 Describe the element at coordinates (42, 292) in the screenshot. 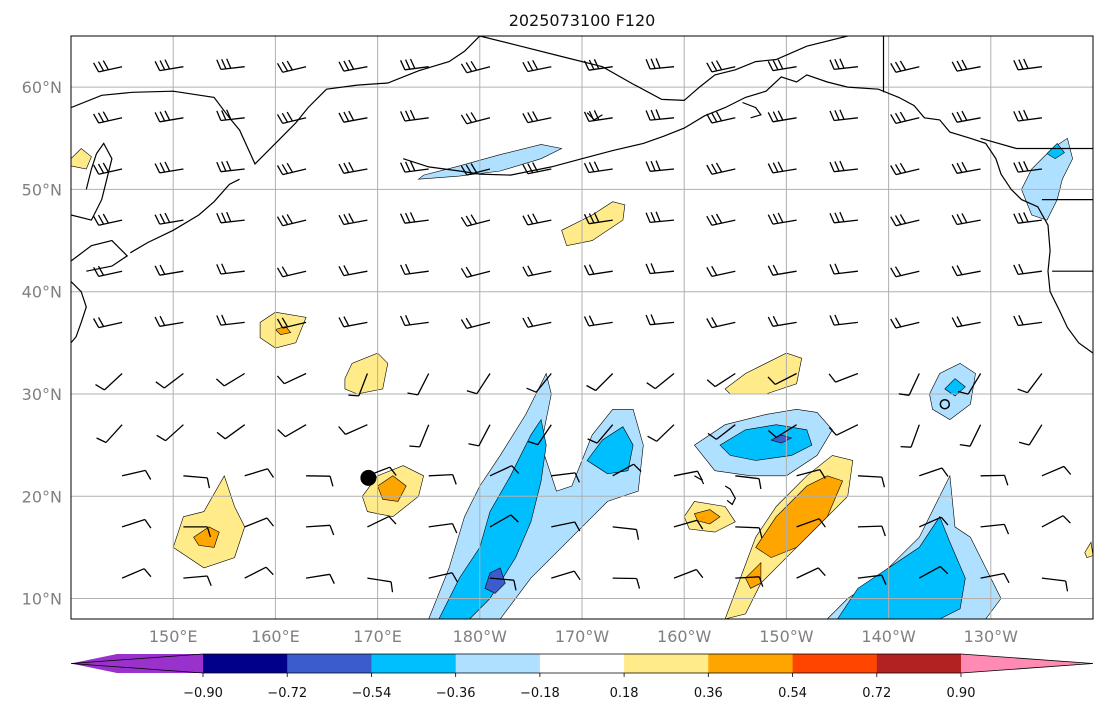

I see `lat-tick-label: 40°N` at that location.